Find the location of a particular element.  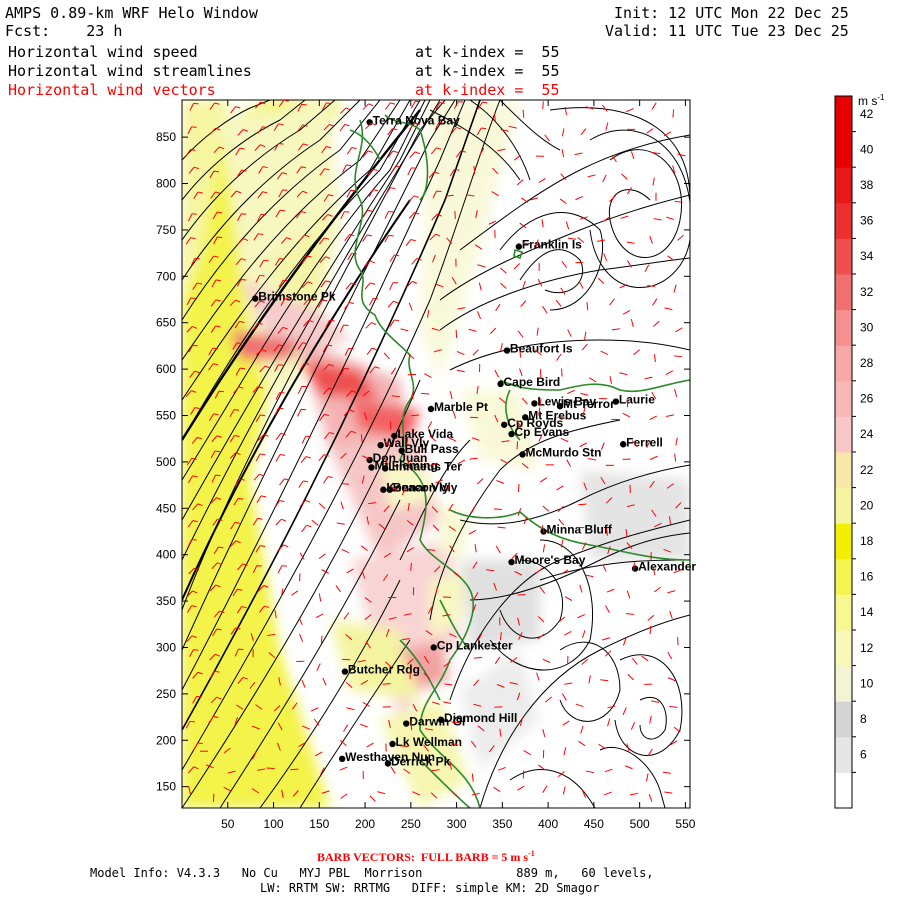

station-label: Cp Evans is located at coordinates (542, 432).